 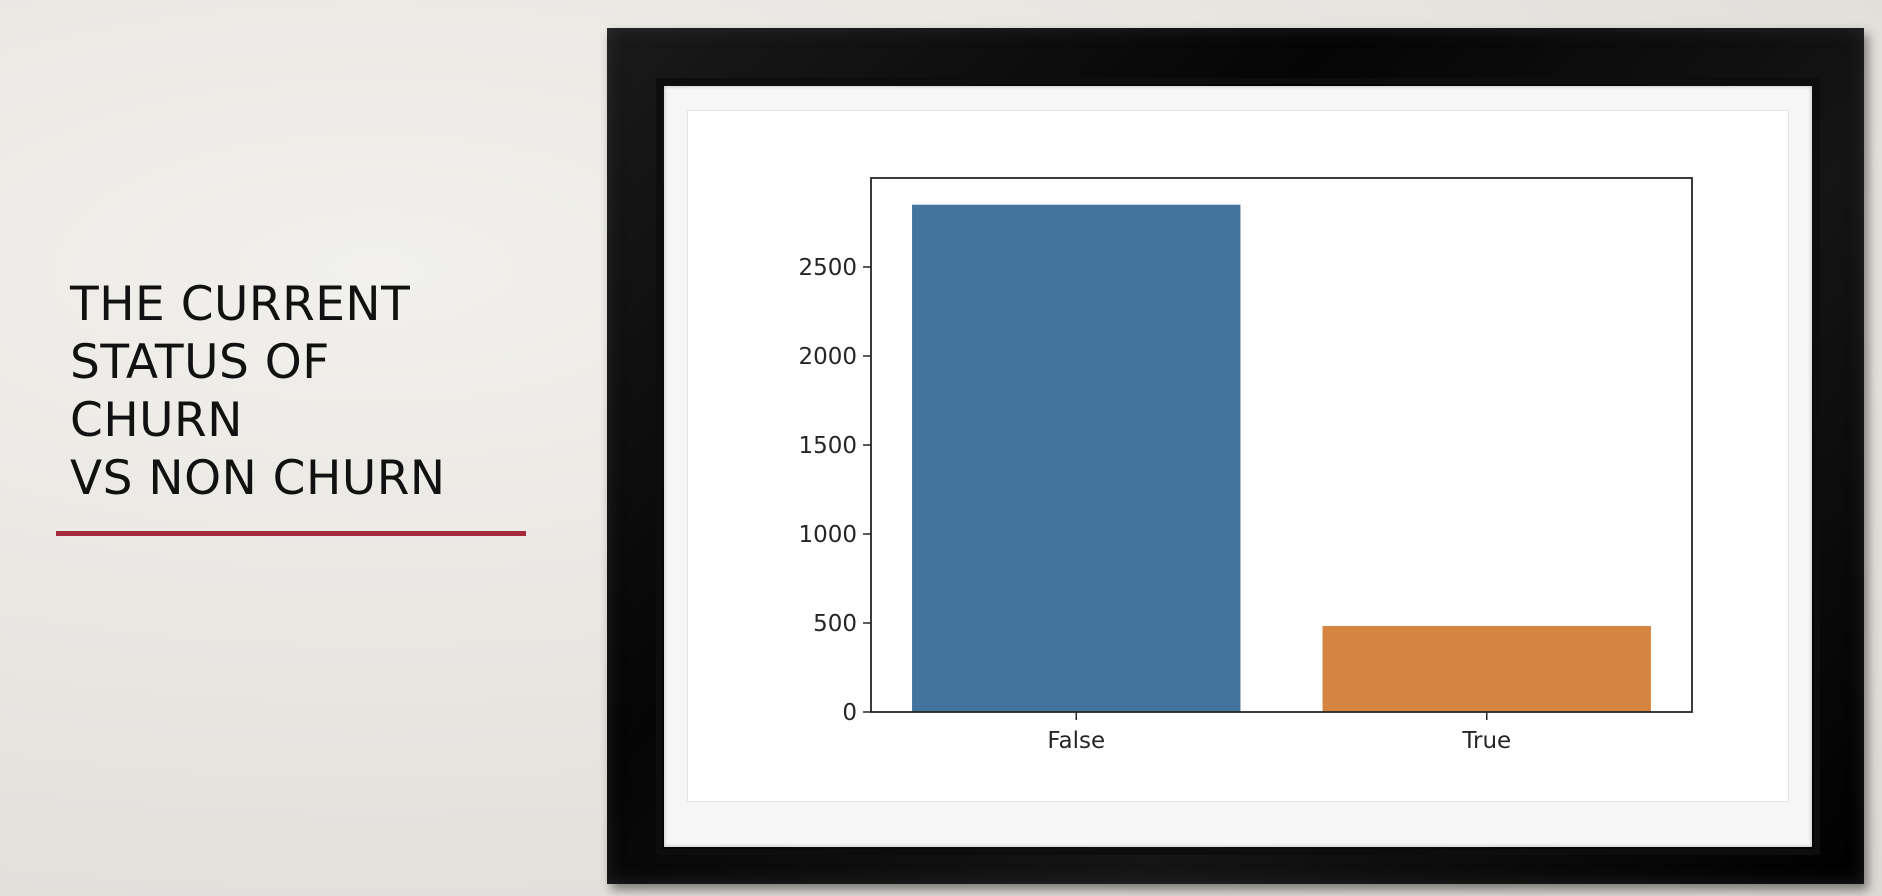 What do you see at coordinates (200, 362) in the screenshot?
I see `slide-title-line: STATUS OF` at bounding box center [200, 362].